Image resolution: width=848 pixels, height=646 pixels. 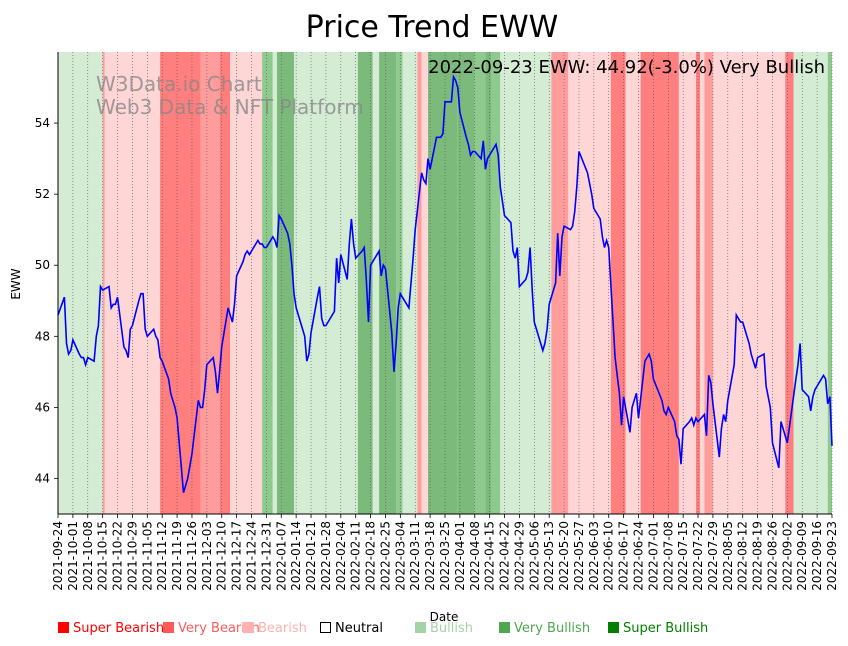 What do you see at coordinates (430, 556) in the screenshot?
I see `x-tick-label: 2022-03-18` at bounding box center [430, 556].